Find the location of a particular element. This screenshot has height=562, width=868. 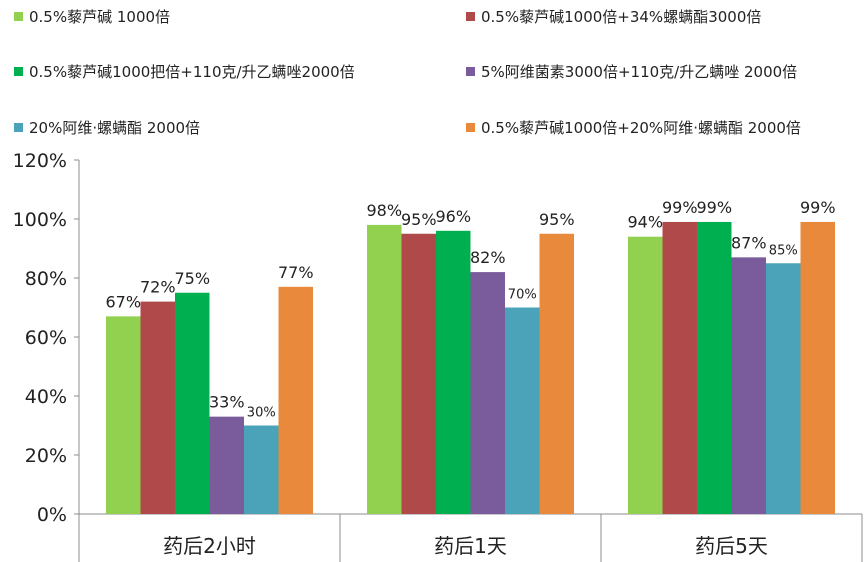

y-tick-label: 0% is located at coordinates (52, 515).